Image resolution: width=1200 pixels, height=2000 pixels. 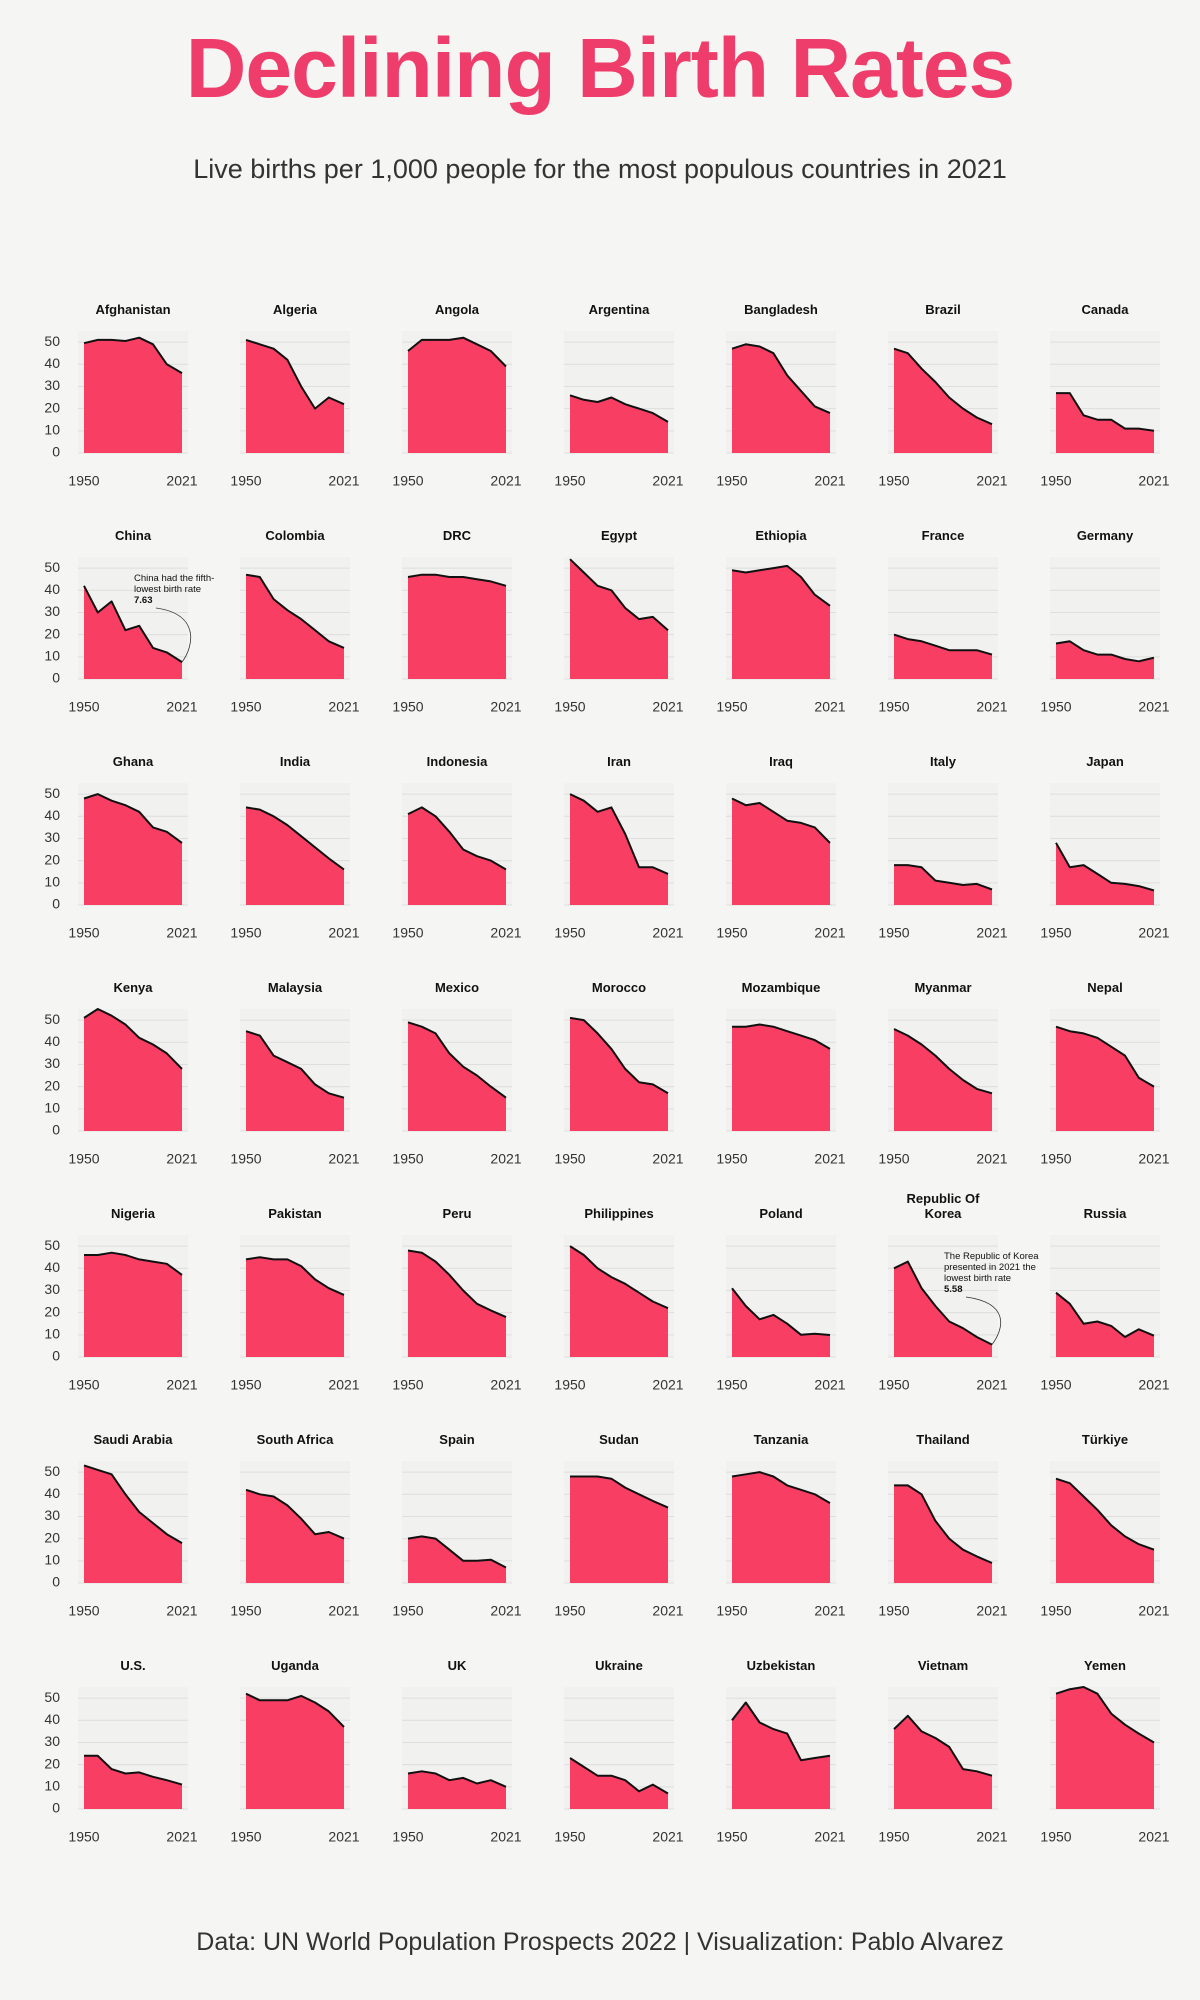 I want to click on panel-title: U.S., so click(x=133, y=1665).